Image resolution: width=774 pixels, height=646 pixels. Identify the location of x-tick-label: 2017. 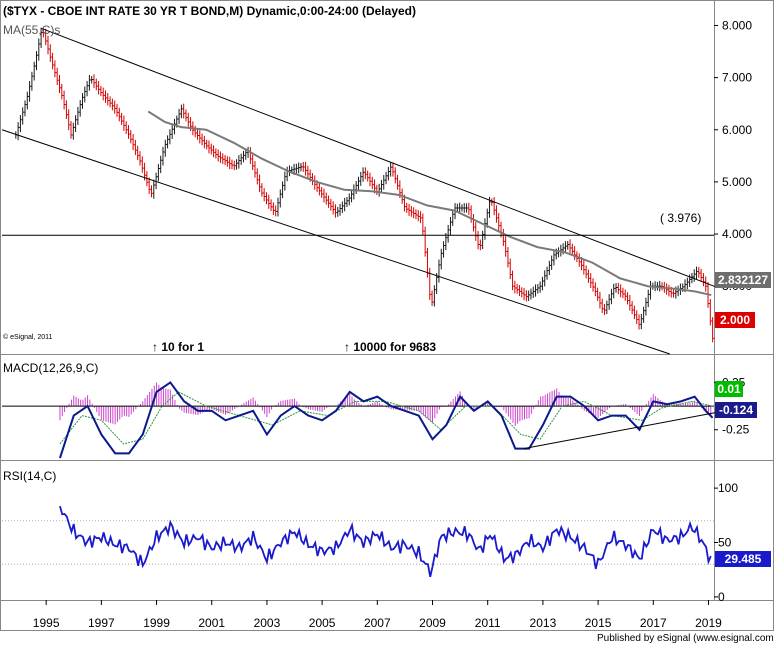
(653, 623).